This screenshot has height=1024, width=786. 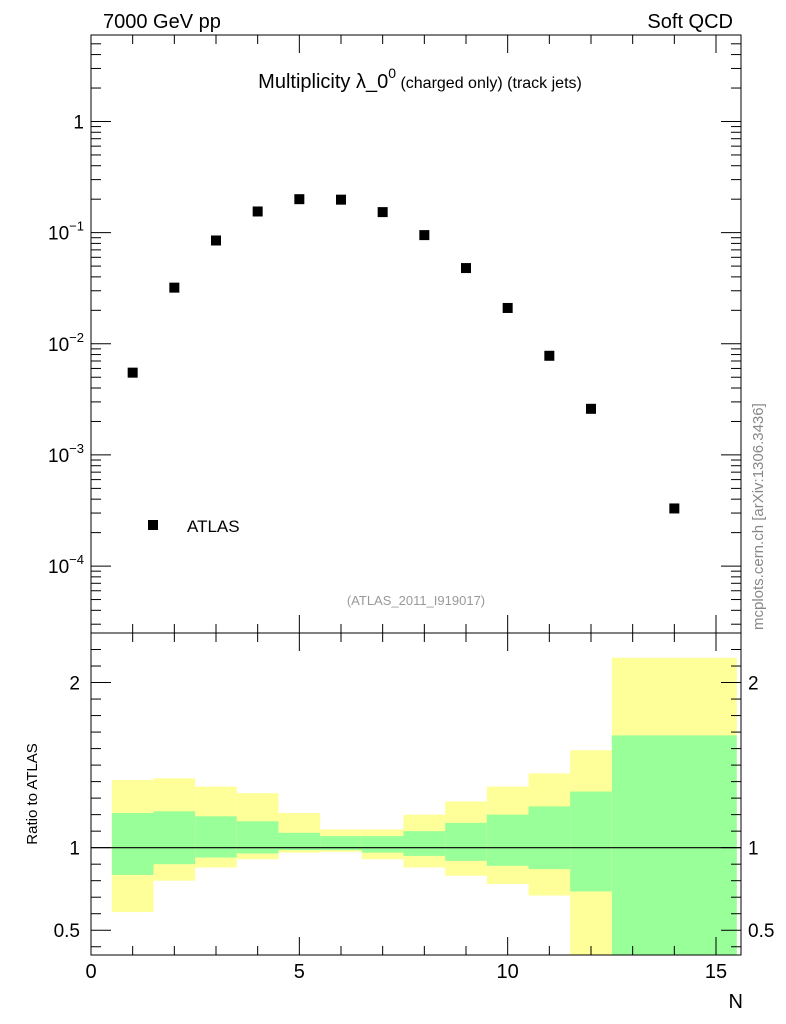 What do you see at coordinates (591, 408) in the screenshot?
I see `data-point-N12` at bounding box center [591, 408].